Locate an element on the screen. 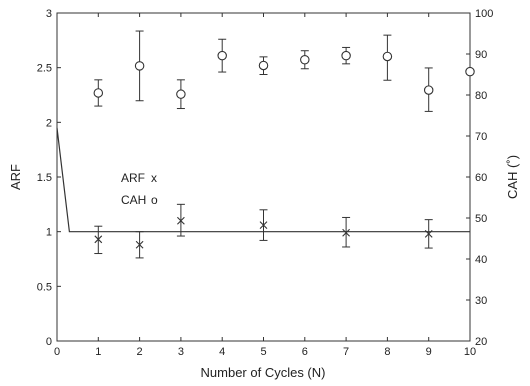  y2-tick-label: 30 is located at coordinates (481, 301).